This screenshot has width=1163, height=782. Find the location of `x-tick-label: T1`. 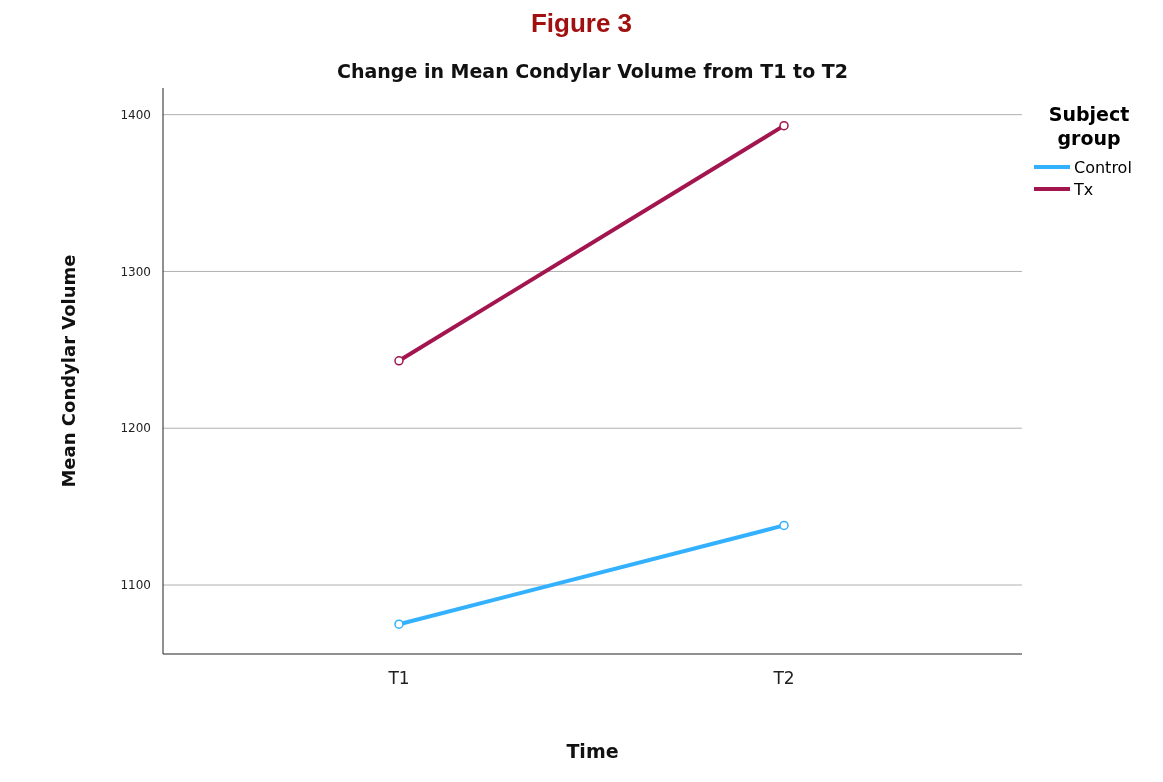

x-tick-label: T1 is located at coordinates (398, 678).